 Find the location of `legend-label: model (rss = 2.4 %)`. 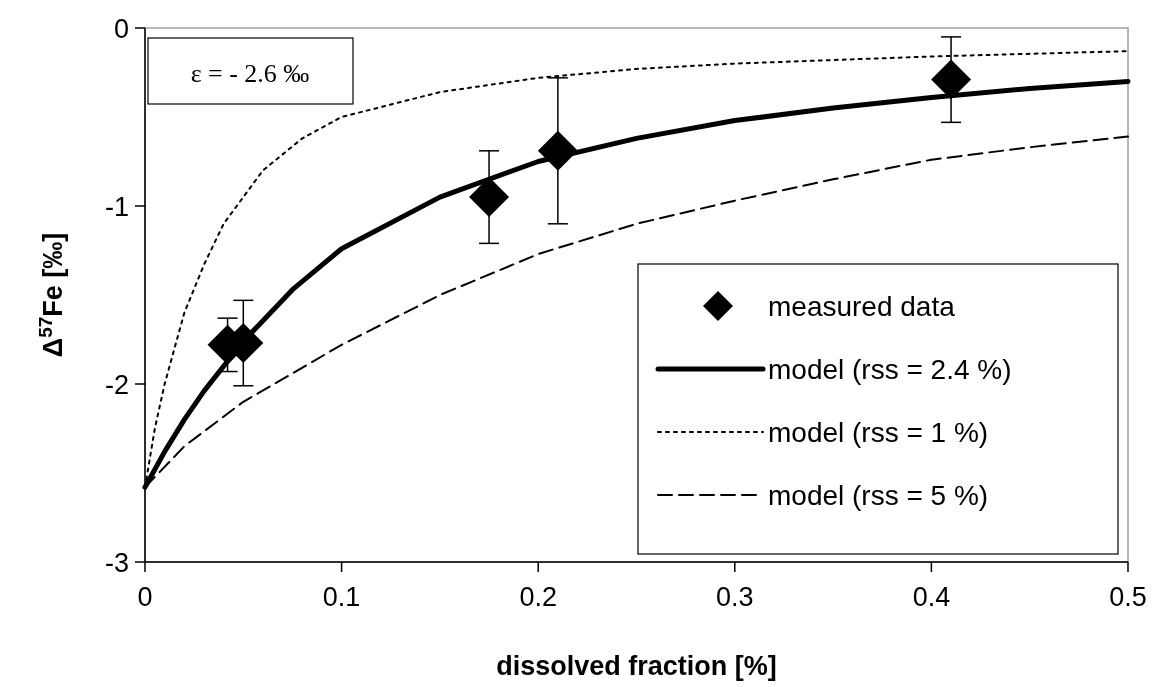

legend-label: model (rss = 2.4 %) is located at coordinates (890, 369).